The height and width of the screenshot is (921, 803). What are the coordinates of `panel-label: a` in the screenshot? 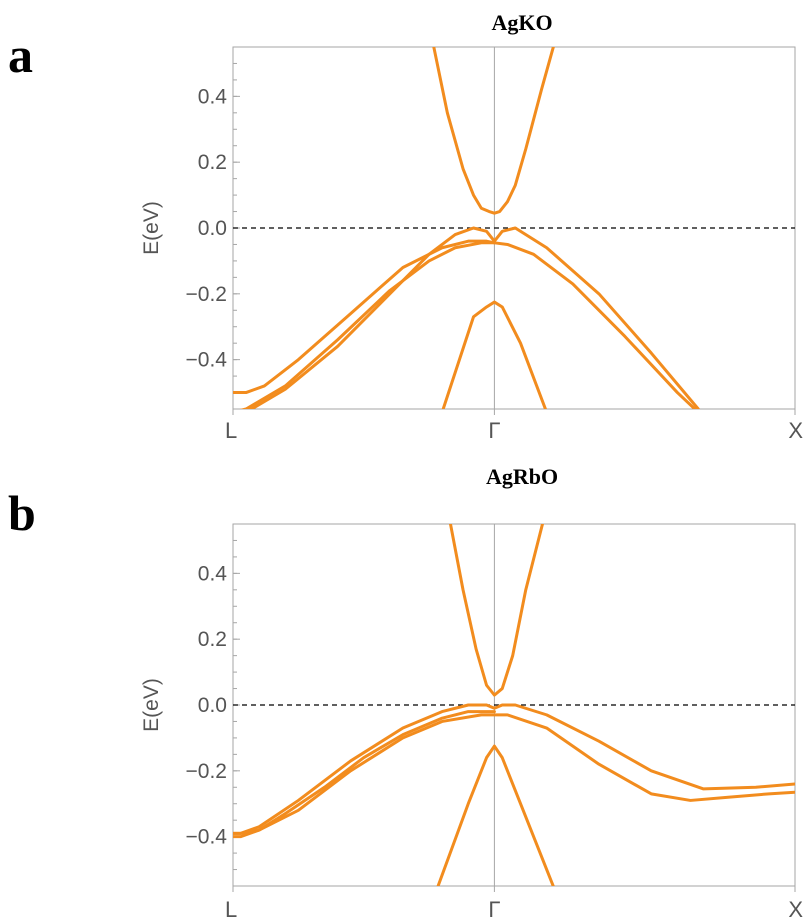 It's located at (20, 55).